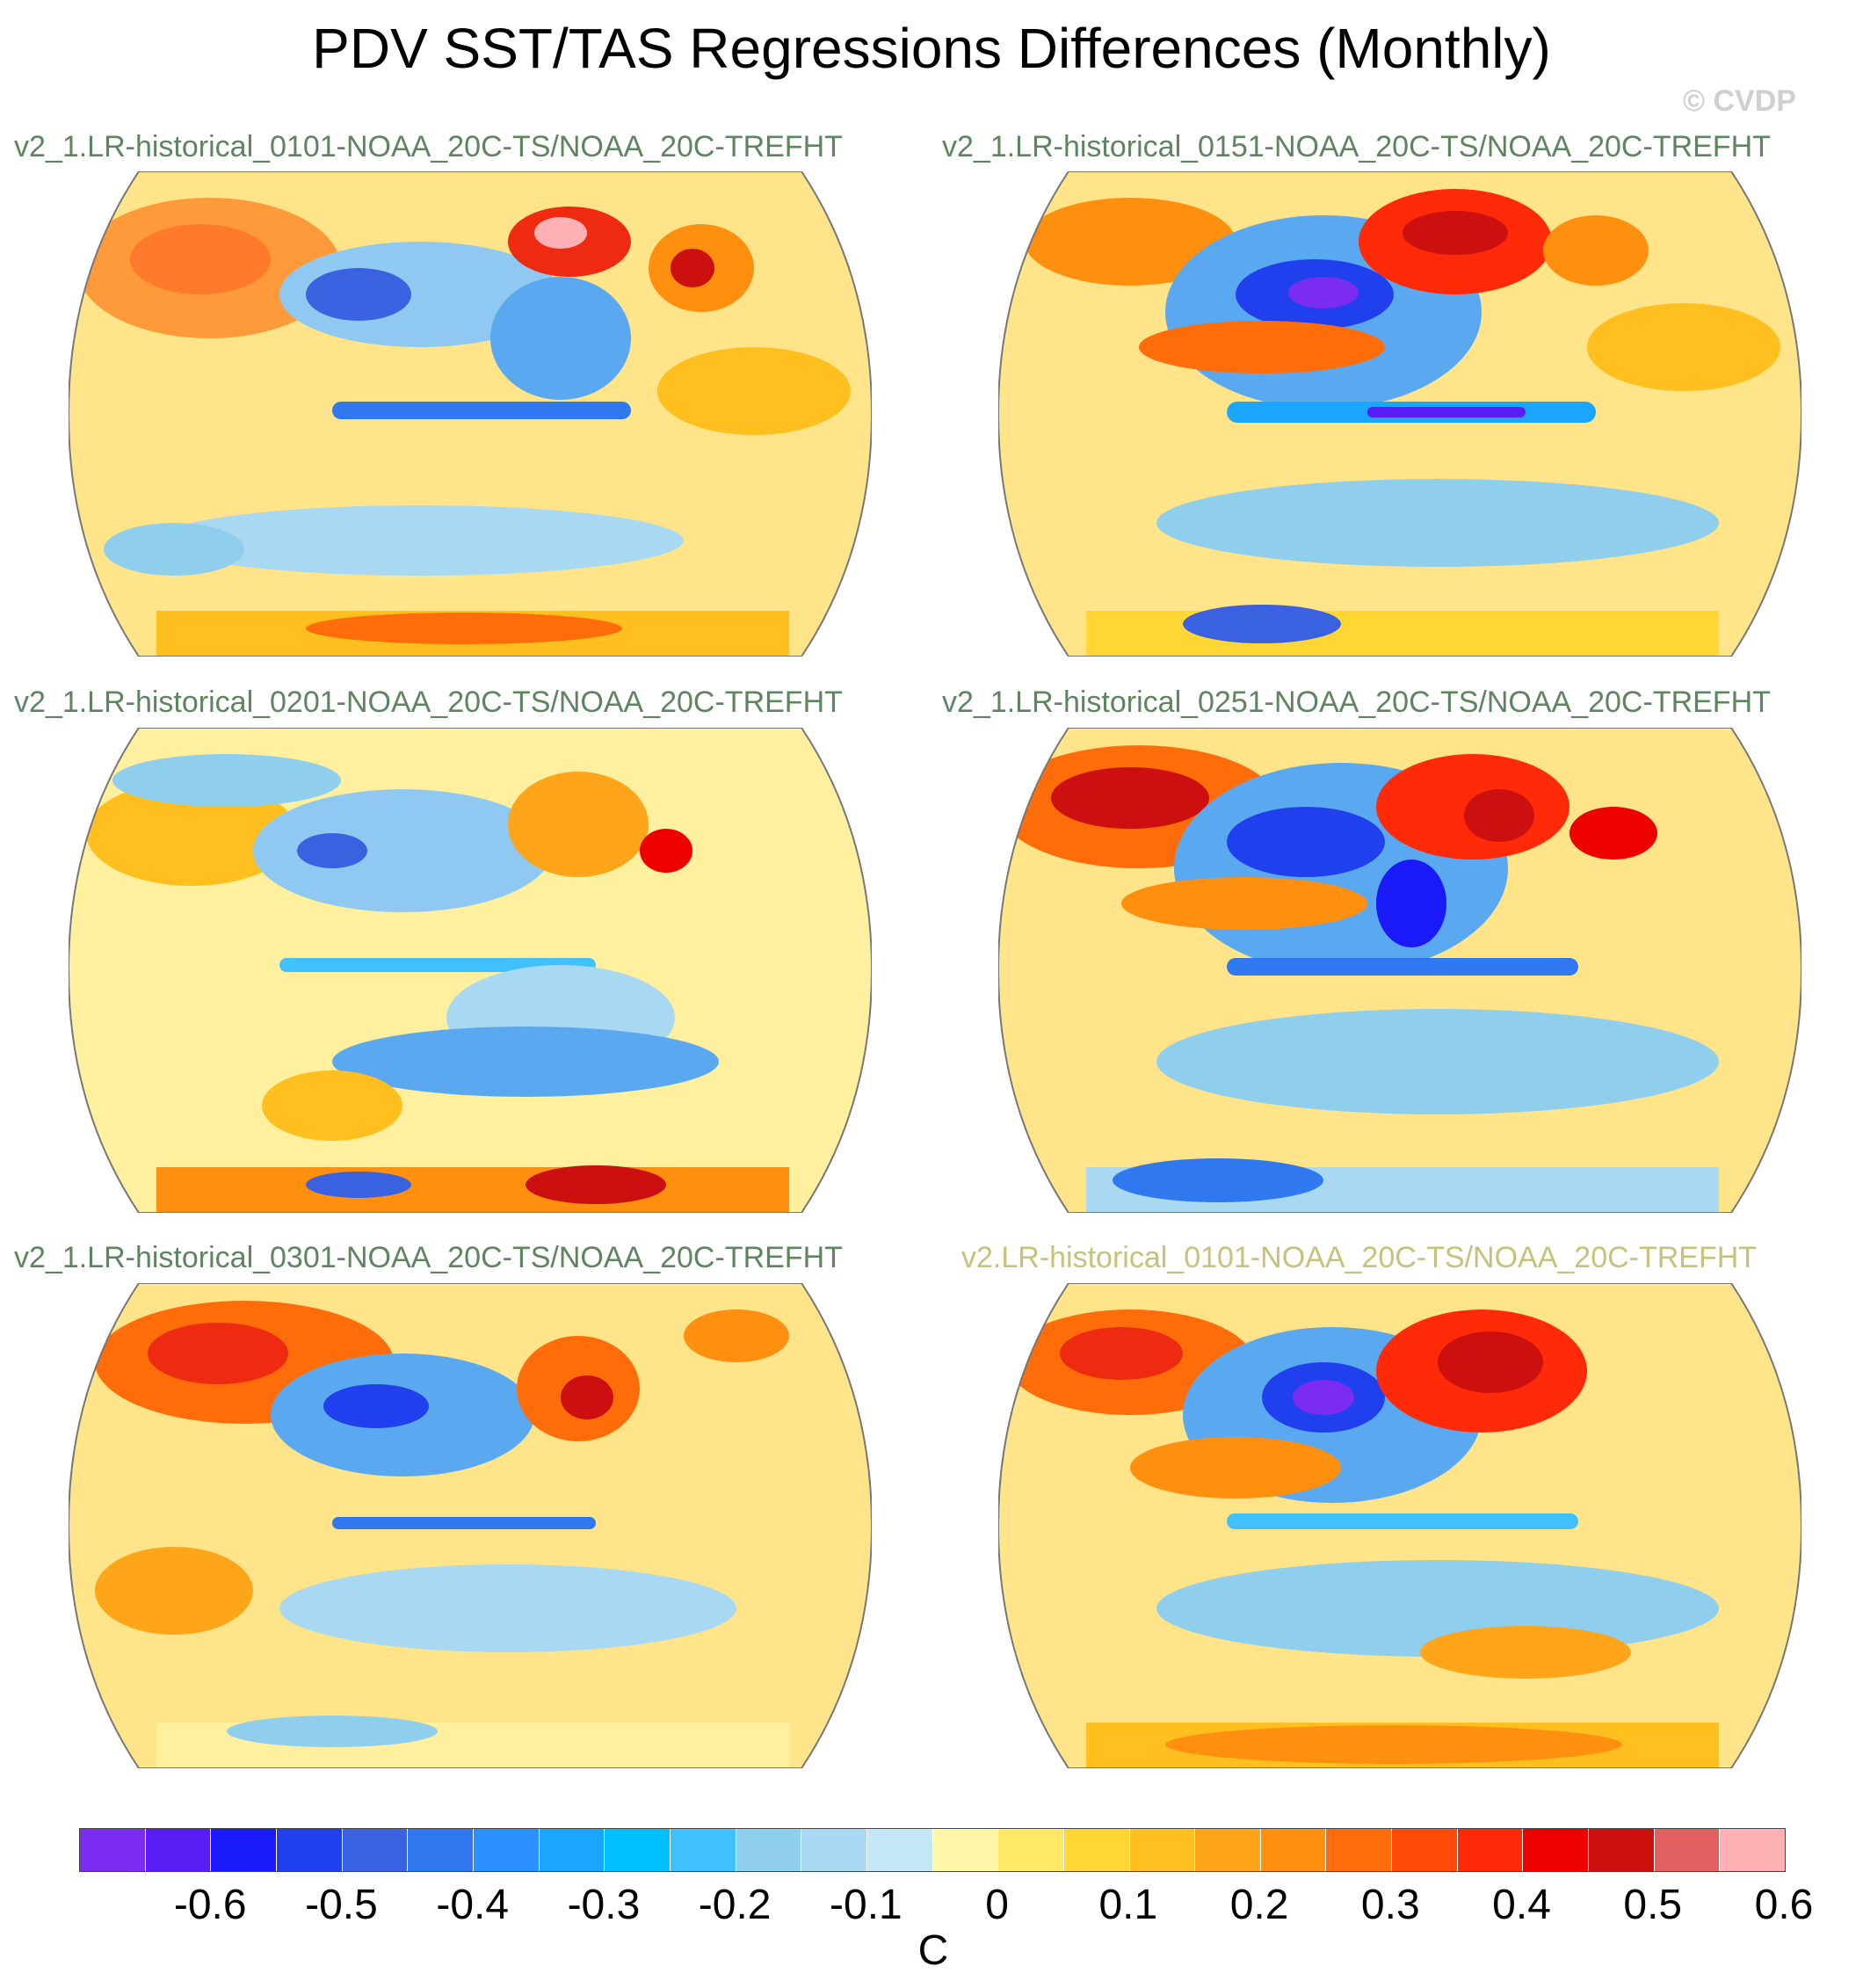 The image size is (1863, 1988). Describe the element at coordinates (1521, 1905) in the screenshot. I see `colorbar-tick-label: 0.4` at that location.